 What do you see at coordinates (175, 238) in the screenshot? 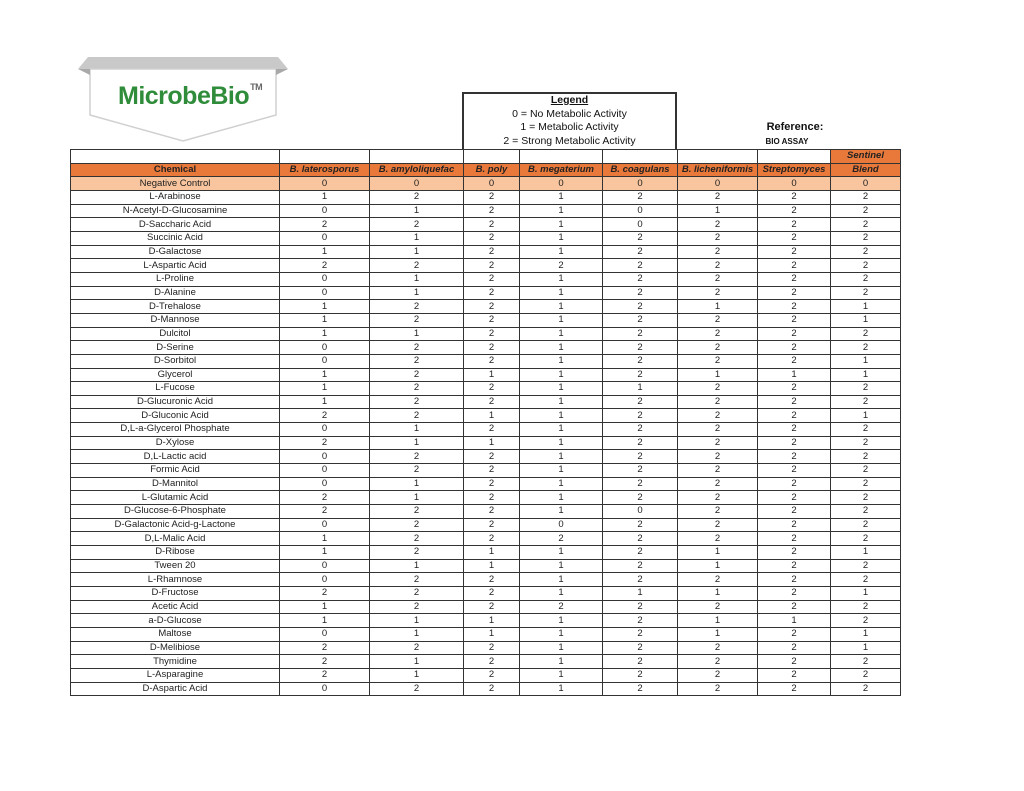
I see `chemical-name: Succinic Acid` at bounding box center [175, 238].